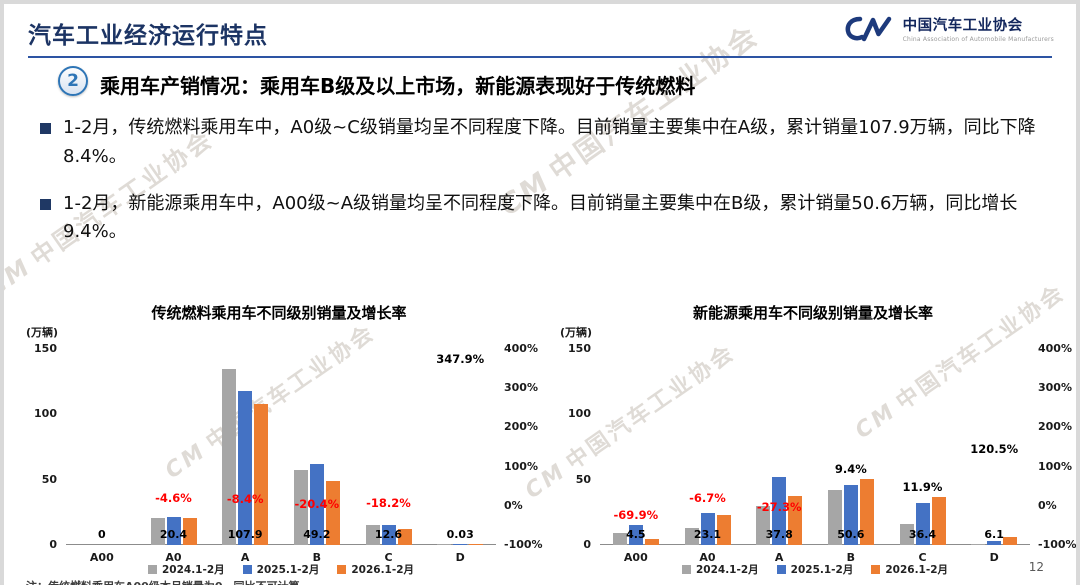 The height and width of the screenshot is (585, 1080). What do you see at coordinates (636, 515) in the screenshot?
I see `growth-rate-label: -69.9%` at bounding box center [636, 515].